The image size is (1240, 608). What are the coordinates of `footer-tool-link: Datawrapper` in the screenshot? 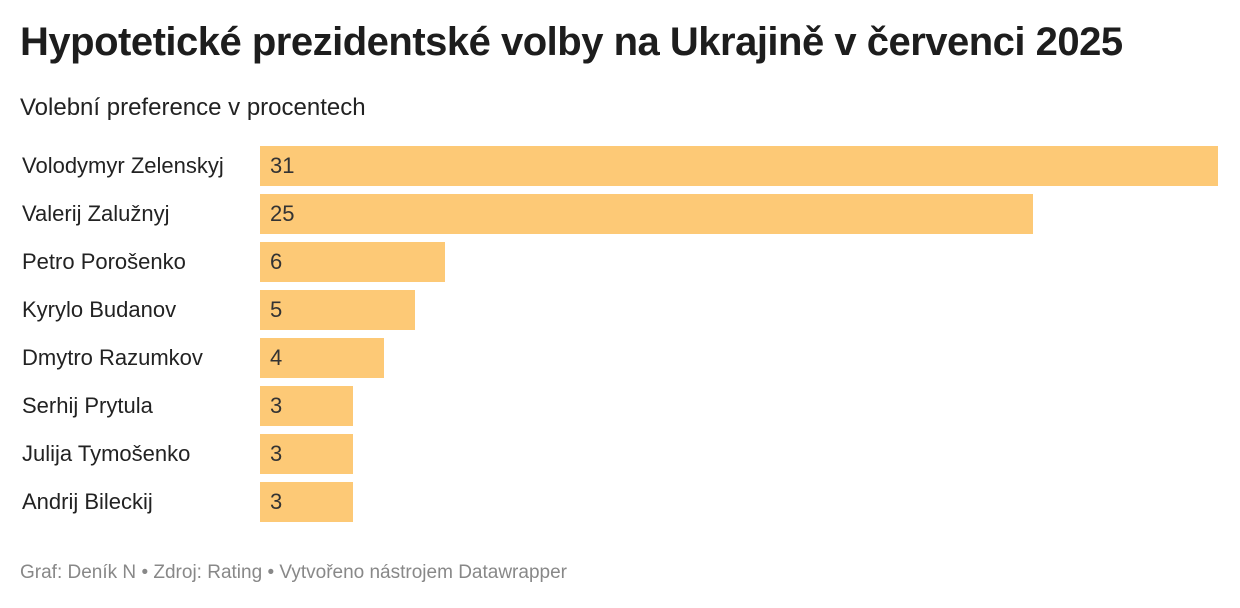 It's located at (512, 572).